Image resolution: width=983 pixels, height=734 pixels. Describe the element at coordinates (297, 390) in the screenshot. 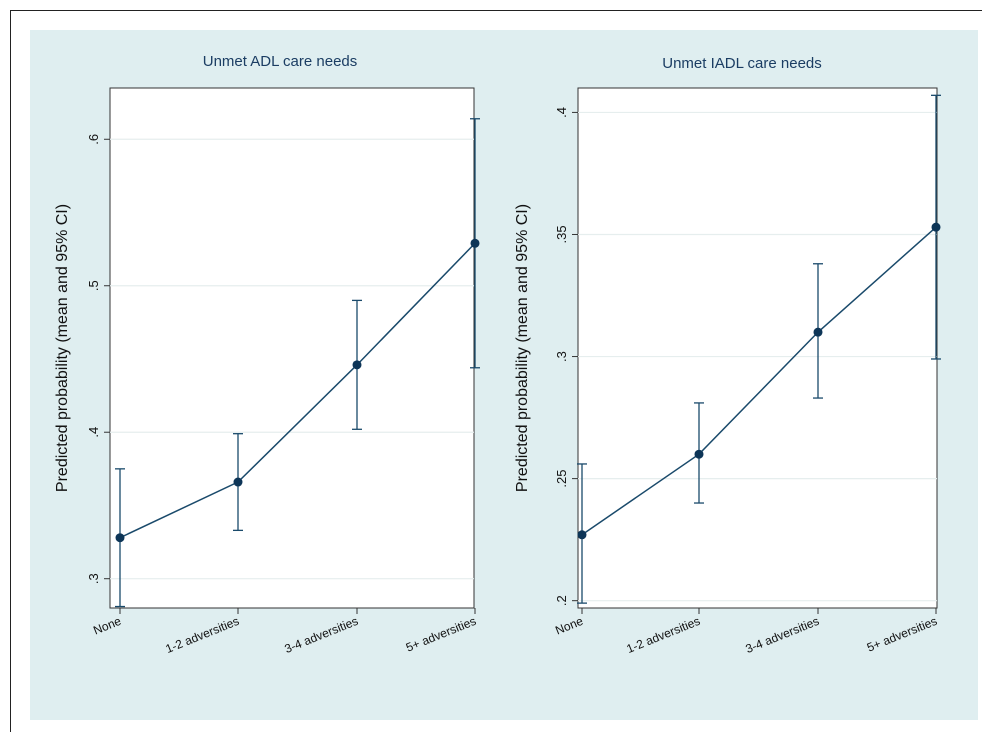

I see `series-line` at that location.